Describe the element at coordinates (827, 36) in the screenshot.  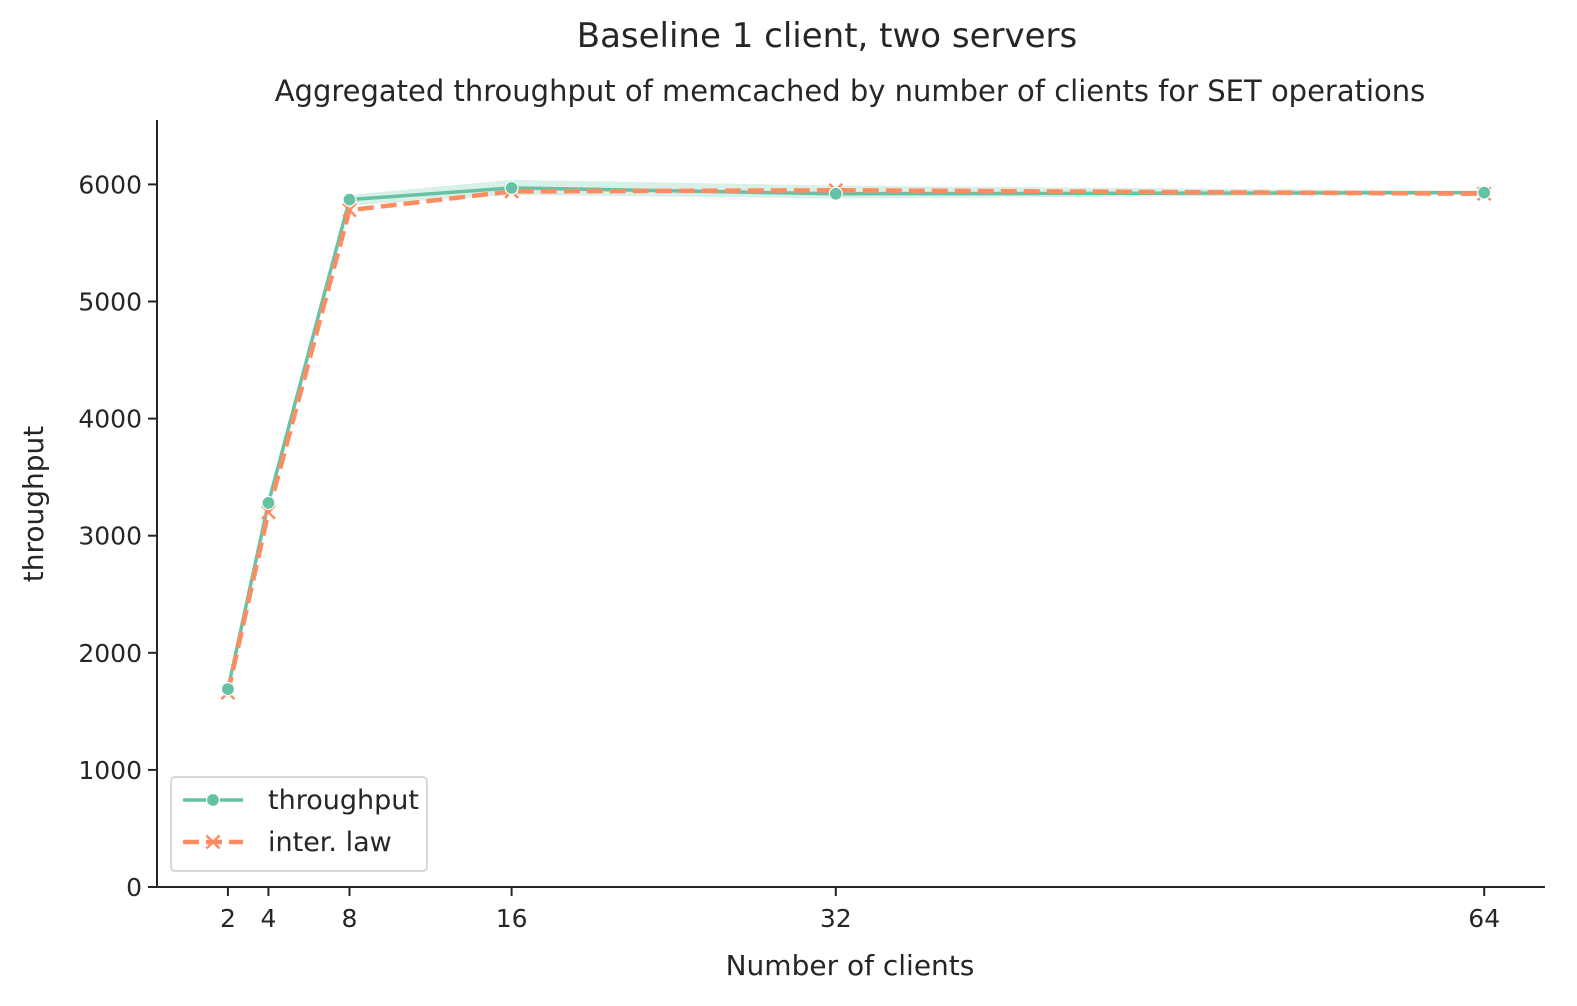
I see `chart-suptitle: Baseline 1 client, two servers` at that location.